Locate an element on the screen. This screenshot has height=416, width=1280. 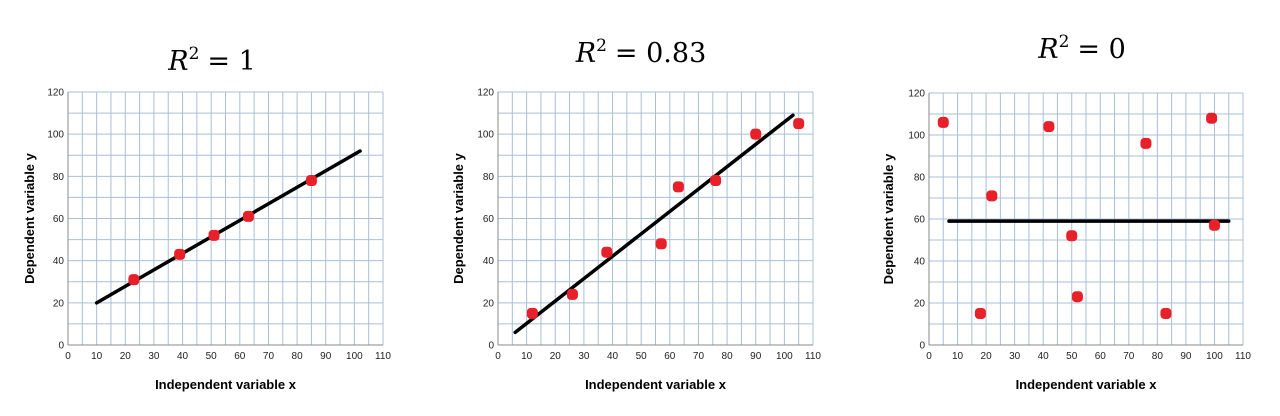
chart-title: R2 = 0 is located at coordinates (1081, 48).